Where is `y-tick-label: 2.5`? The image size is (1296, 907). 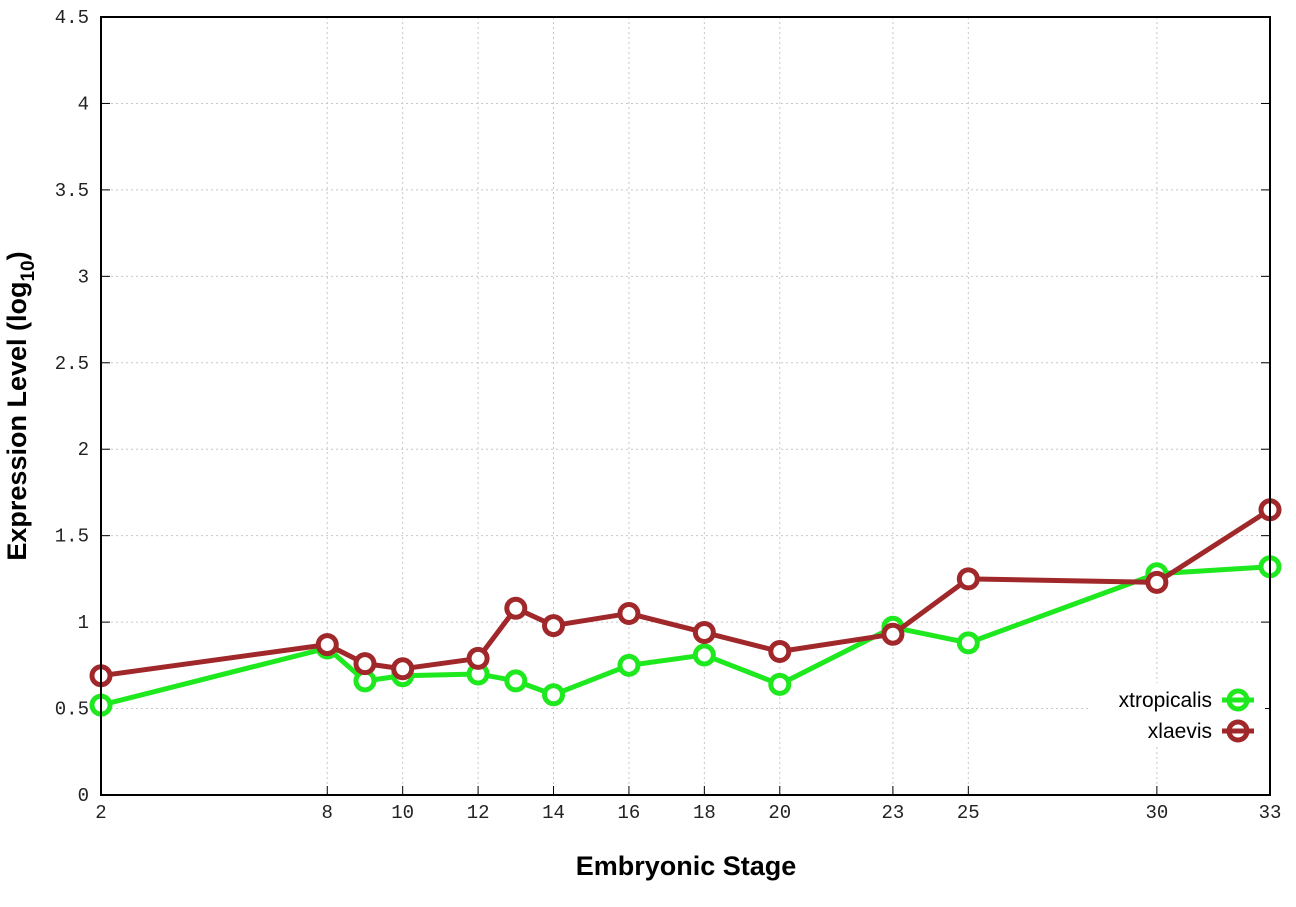 y-tick-label: 2.5 is located at coordinates (72, 364).